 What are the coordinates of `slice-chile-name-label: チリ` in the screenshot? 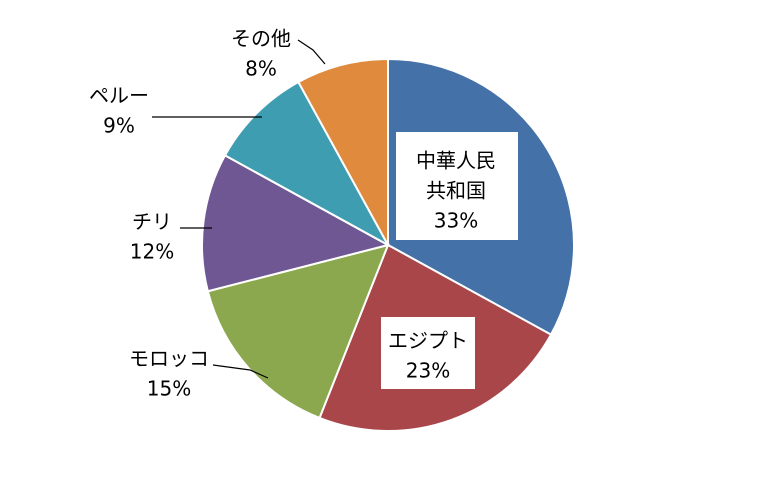 It's located at (152, 222).